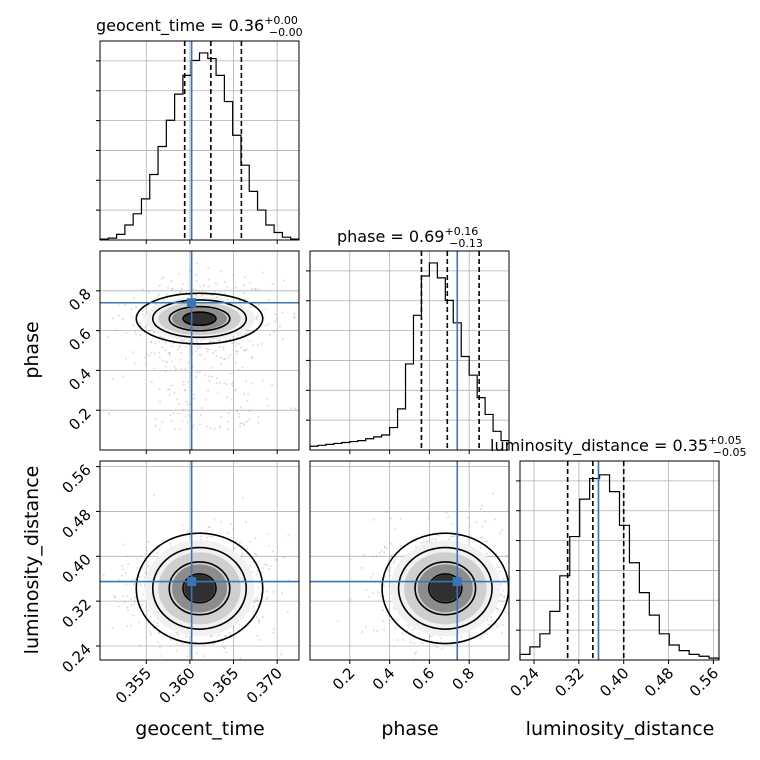  What do you see at coordinates (179, 568) in the screenshot?
I see `pair-panel-geocent_time-luminosity_distance: 0.24 0.32 0.40 0.48 0.56` at bounding box center [179, 568].